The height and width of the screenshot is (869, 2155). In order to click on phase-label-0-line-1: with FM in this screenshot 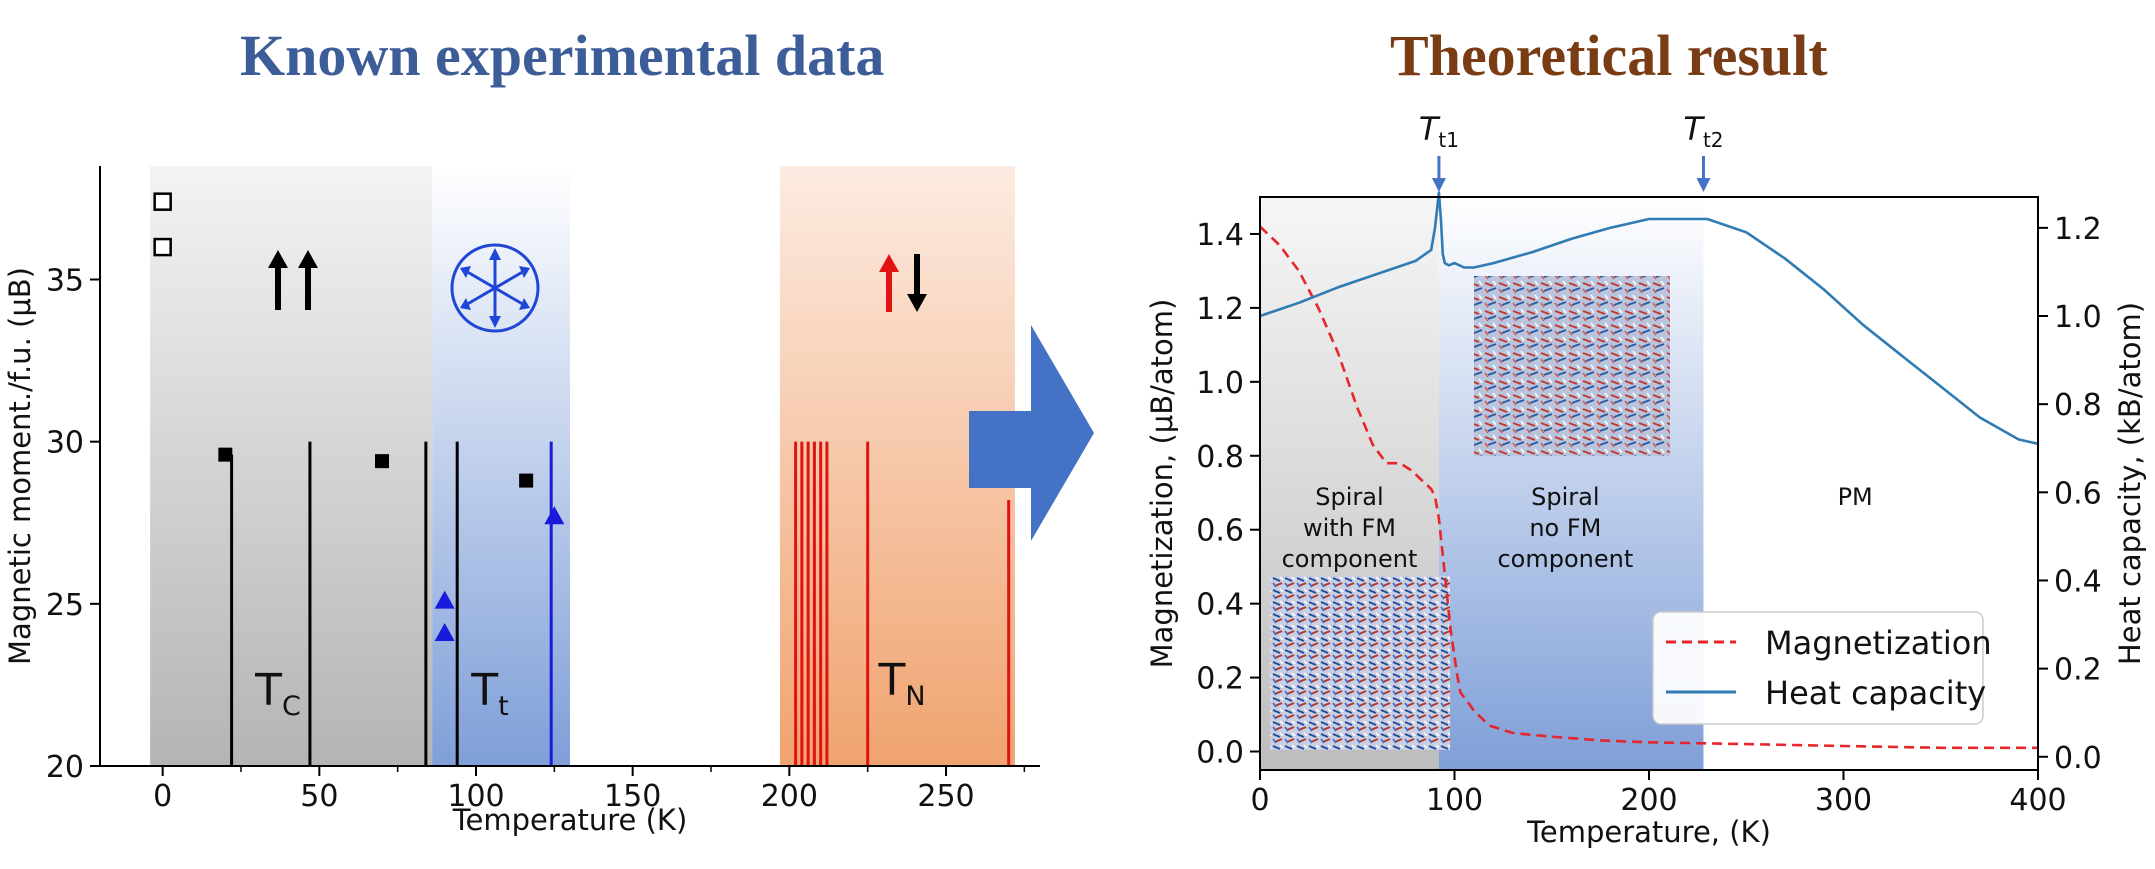, I will do `click(1349, 528)`.